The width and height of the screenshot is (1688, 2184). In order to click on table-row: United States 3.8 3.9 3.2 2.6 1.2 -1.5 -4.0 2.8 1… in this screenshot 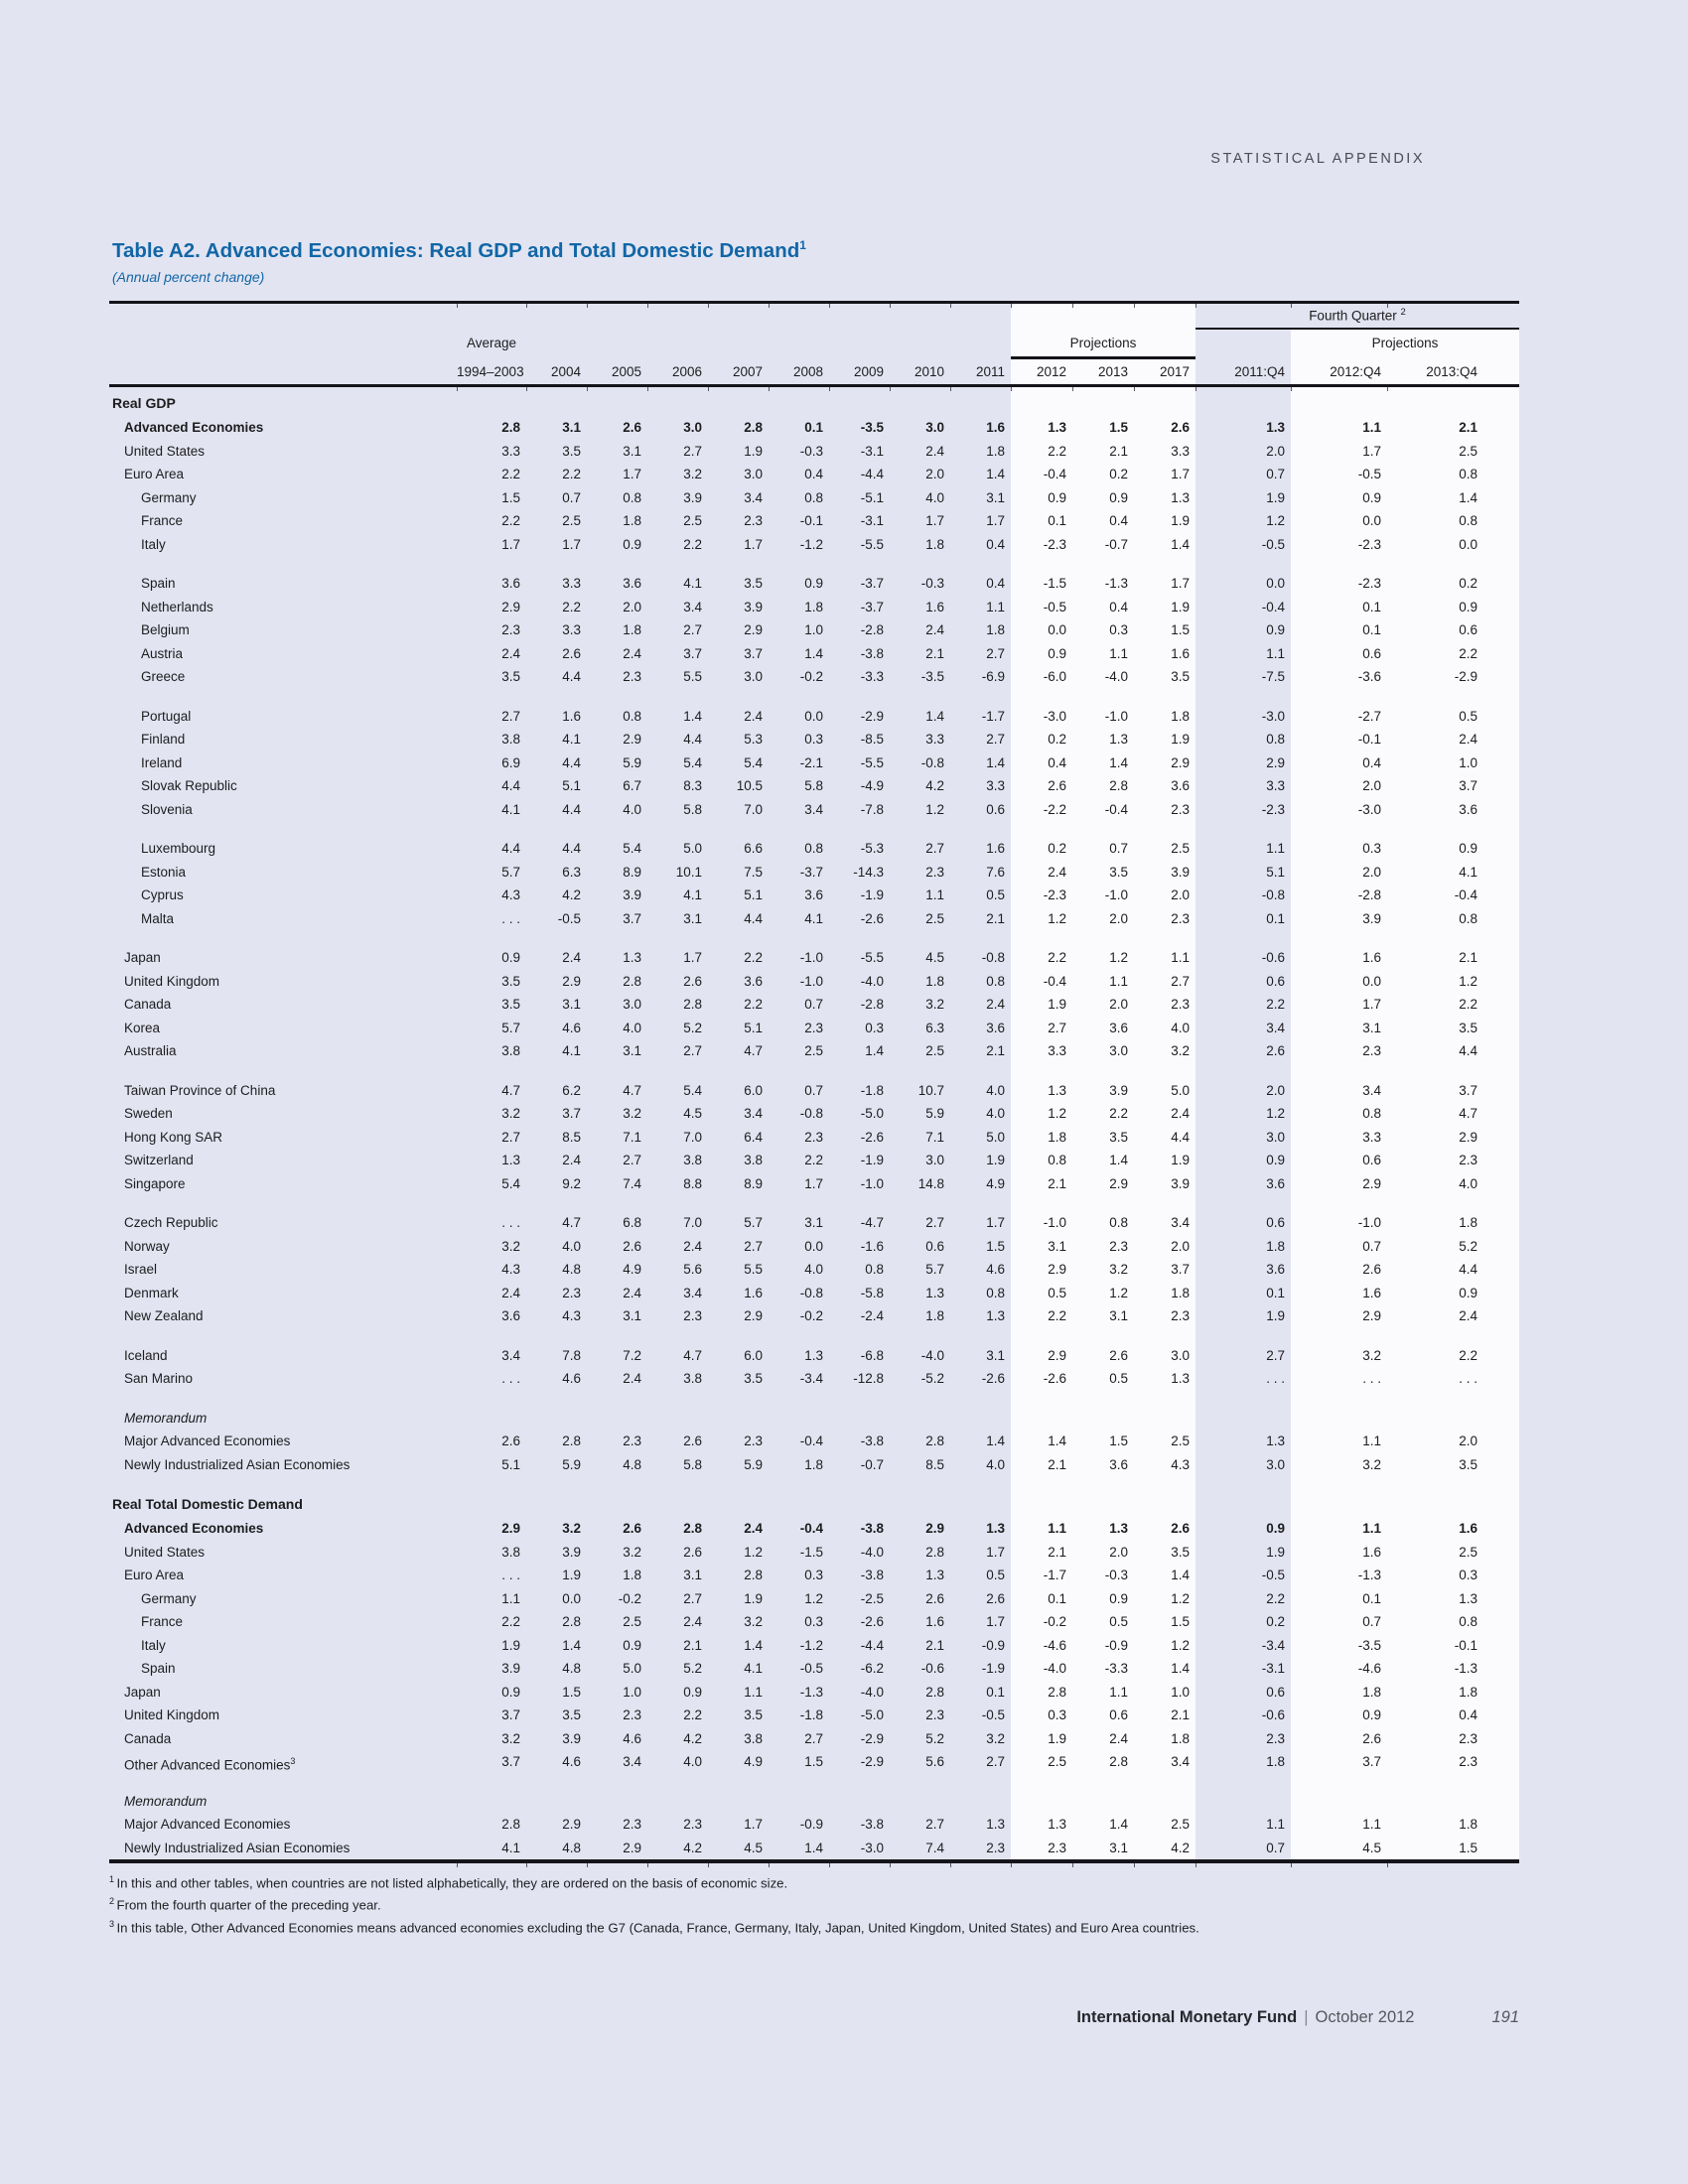, I will do `click(796, 1553)`.